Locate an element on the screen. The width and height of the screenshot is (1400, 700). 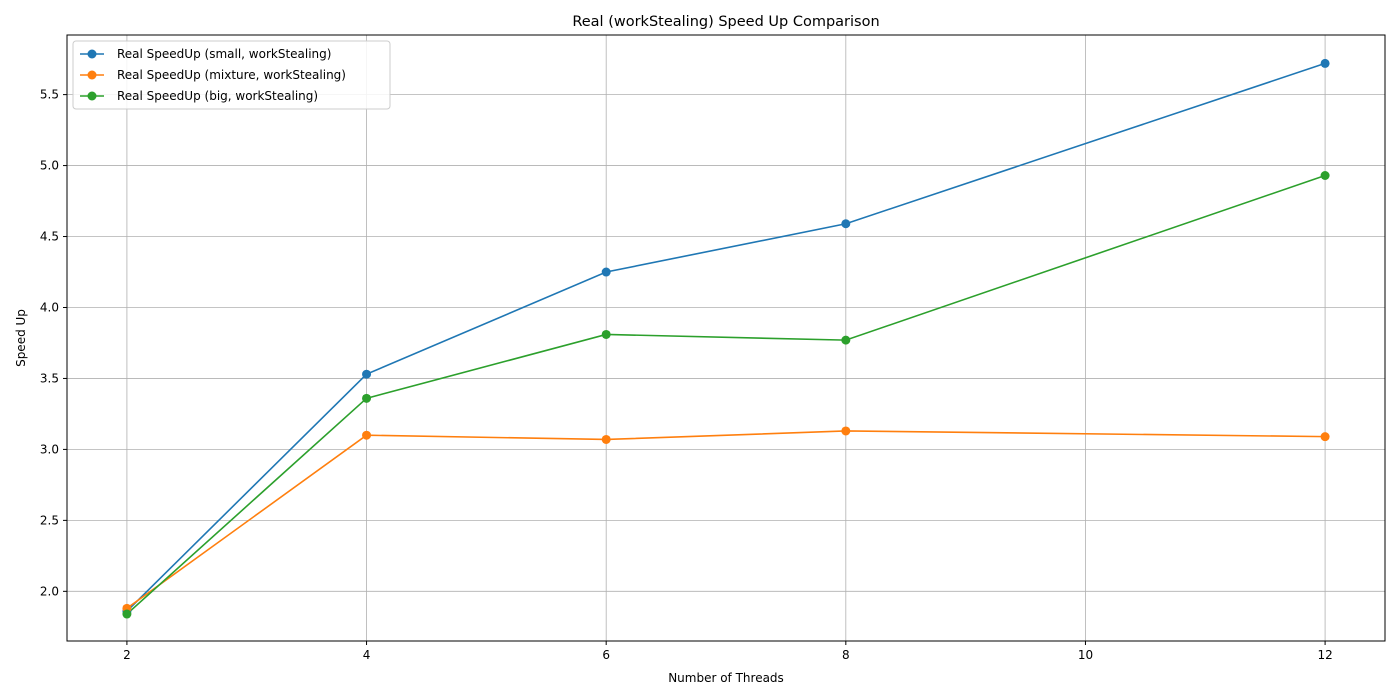
y-tick-label: 4.0 is located at coordinates (49, 307).